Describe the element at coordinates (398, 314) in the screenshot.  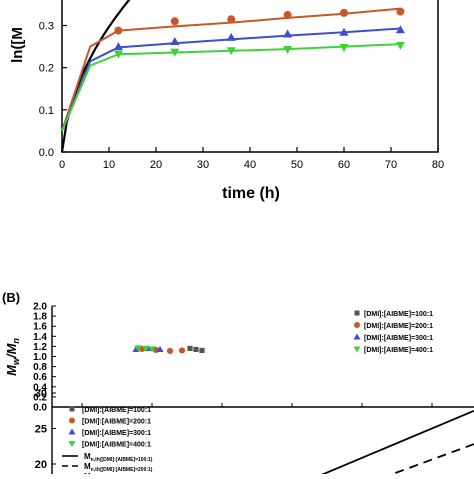
I see `dispersity-legend-label: [DMI]:[AIBME]=100:1` at that location.